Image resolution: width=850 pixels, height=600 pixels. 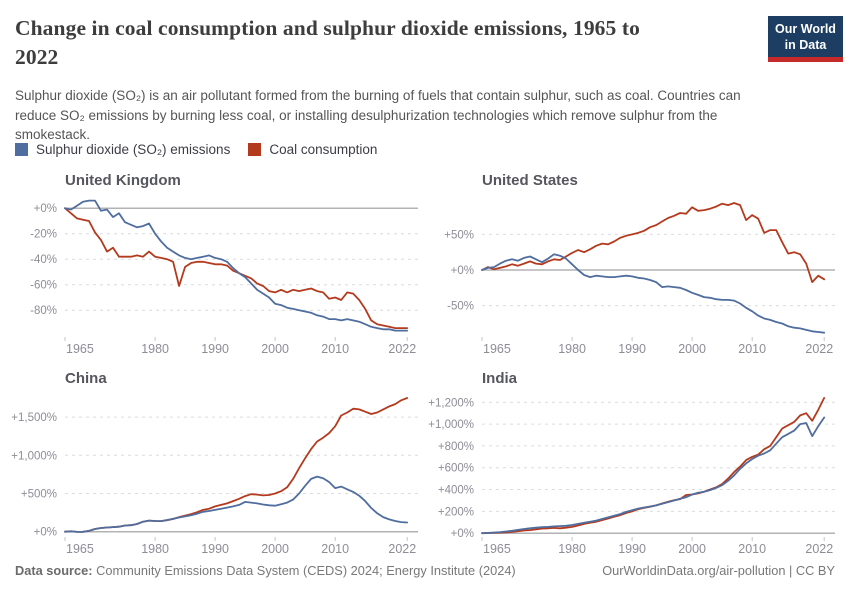 What do you see at coordinates (805, 29) in the screenshot?
I see `owid-logo-line1: Our World` at bounding box center [805, 29].